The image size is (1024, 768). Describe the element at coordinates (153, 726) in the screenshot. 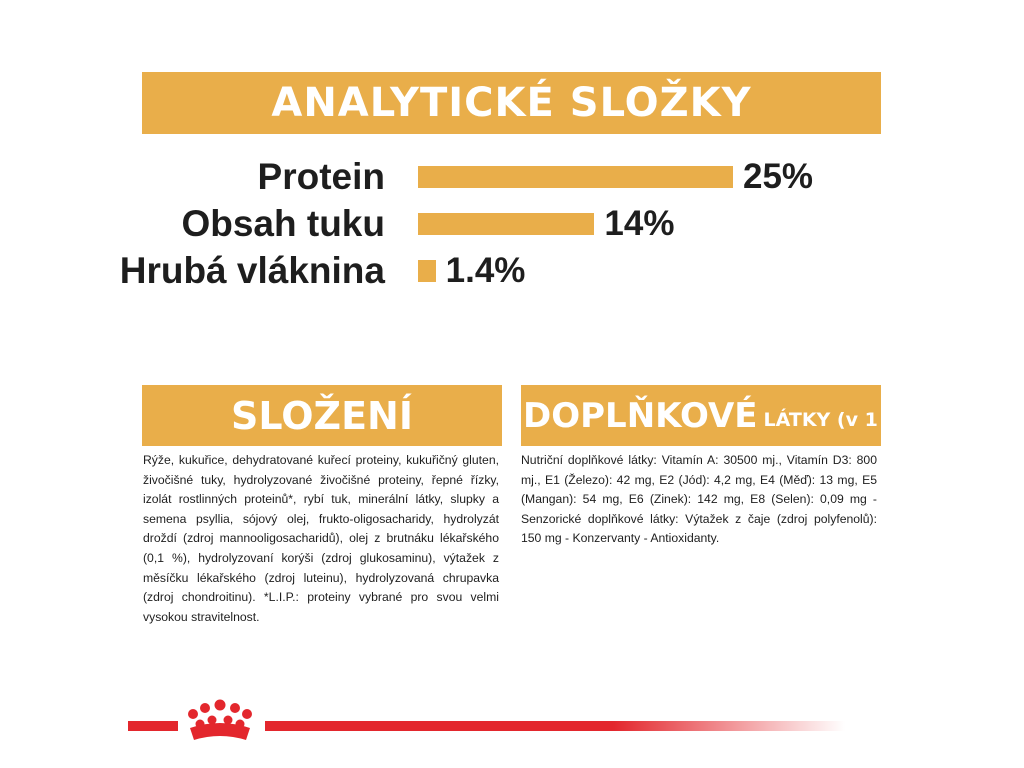

I see `logo-line-left` at that location.